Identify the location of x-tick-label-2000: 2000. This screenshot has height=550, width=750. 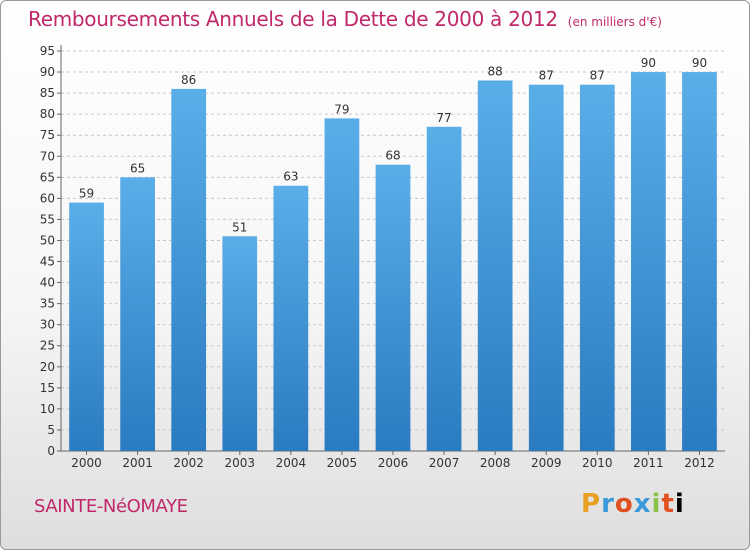
(86, 463).